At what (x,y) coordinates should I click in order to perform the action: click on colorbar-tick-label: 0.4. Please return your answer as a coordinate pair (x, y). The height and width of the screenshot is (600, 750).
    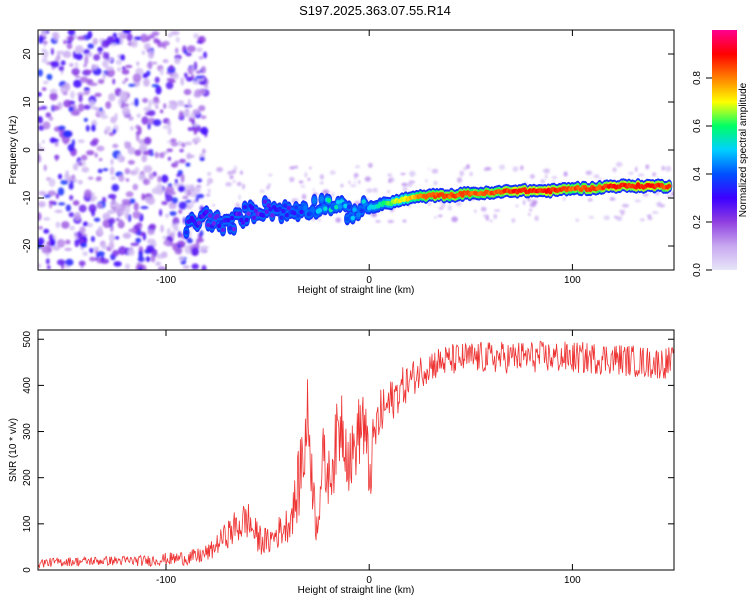
    Looking at the image, I should click on (697, 174).